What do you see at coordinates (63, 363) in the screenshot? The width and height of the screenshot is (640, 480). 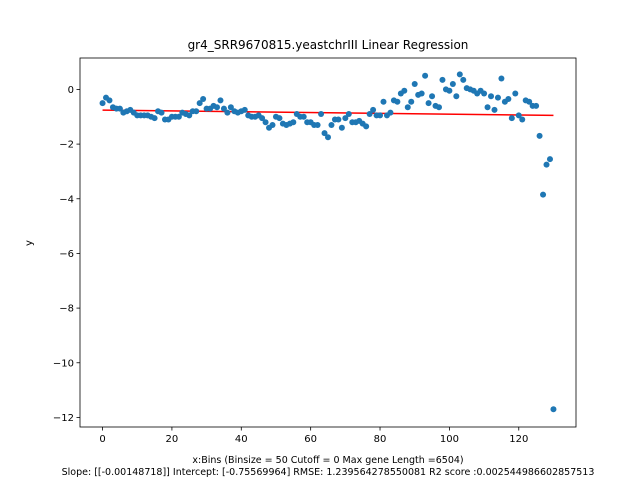 I see `y-tick-label: −10` at bounding box center [63, 363].